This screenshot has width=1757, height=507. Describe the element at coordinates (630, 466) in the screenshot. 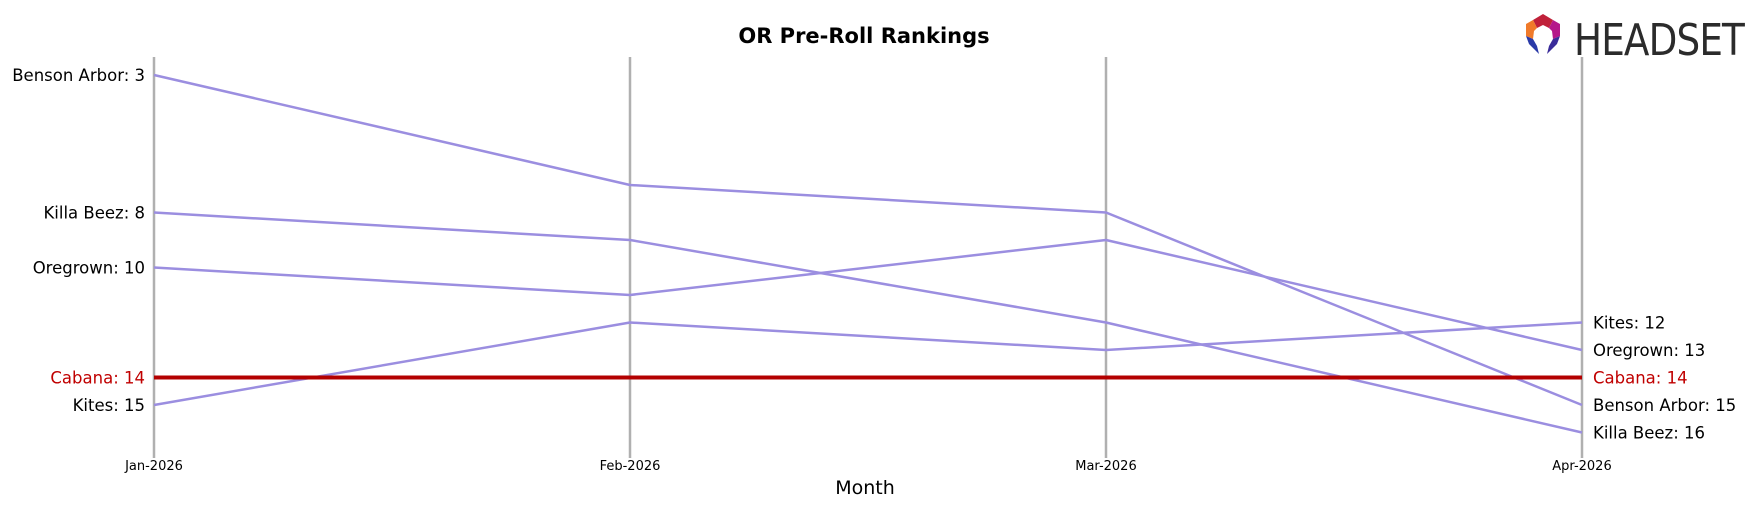

I see `x-tick-feb-2026: Feb-2026` at that location.